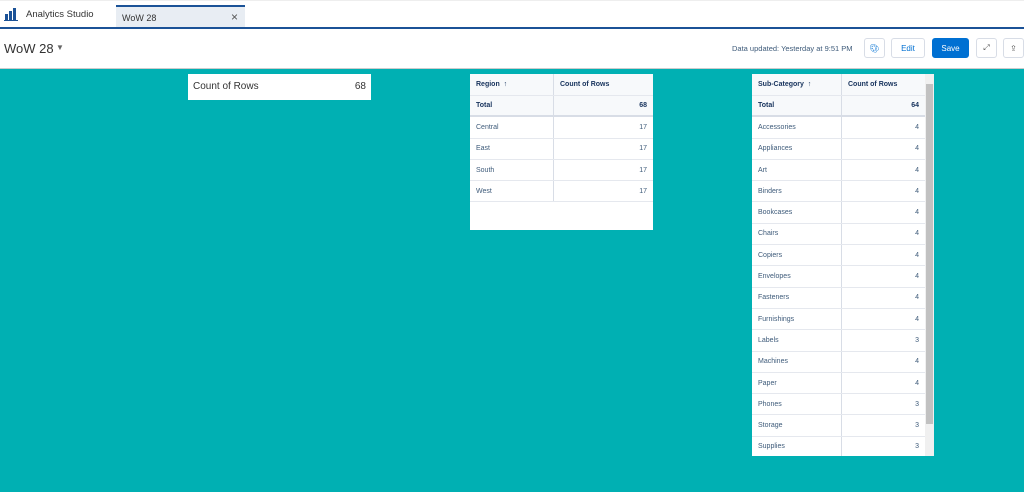 The image size is (1024, 492). I want to click on table-row: Chairs 4, so click(838, 234).